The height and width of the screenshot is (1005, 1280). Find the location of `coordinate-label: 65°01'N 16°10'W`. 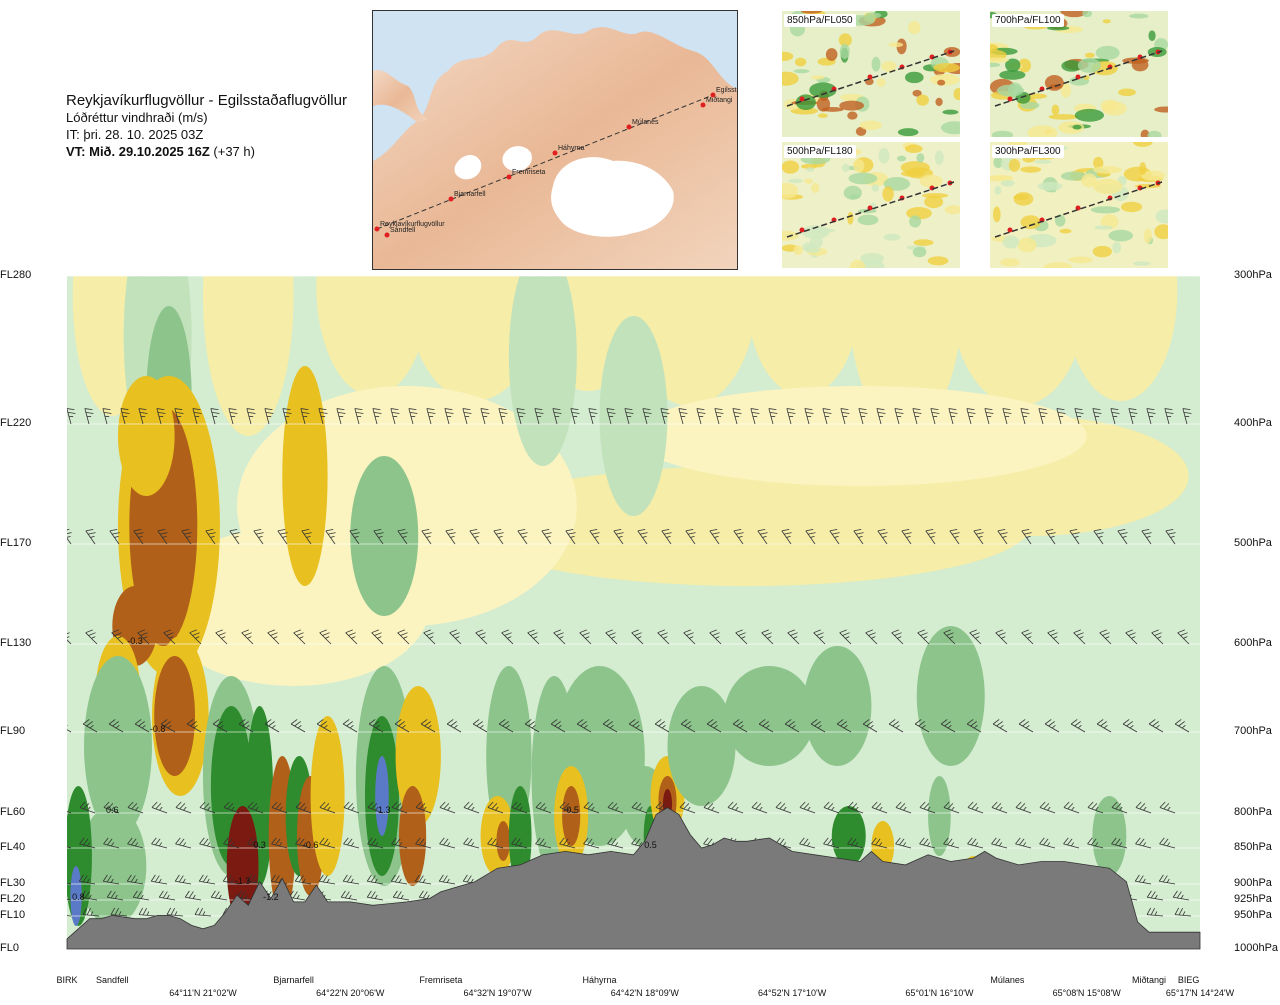

coordinate-label: 65°01'N 16°10'W is located at coordinates (939, 993).